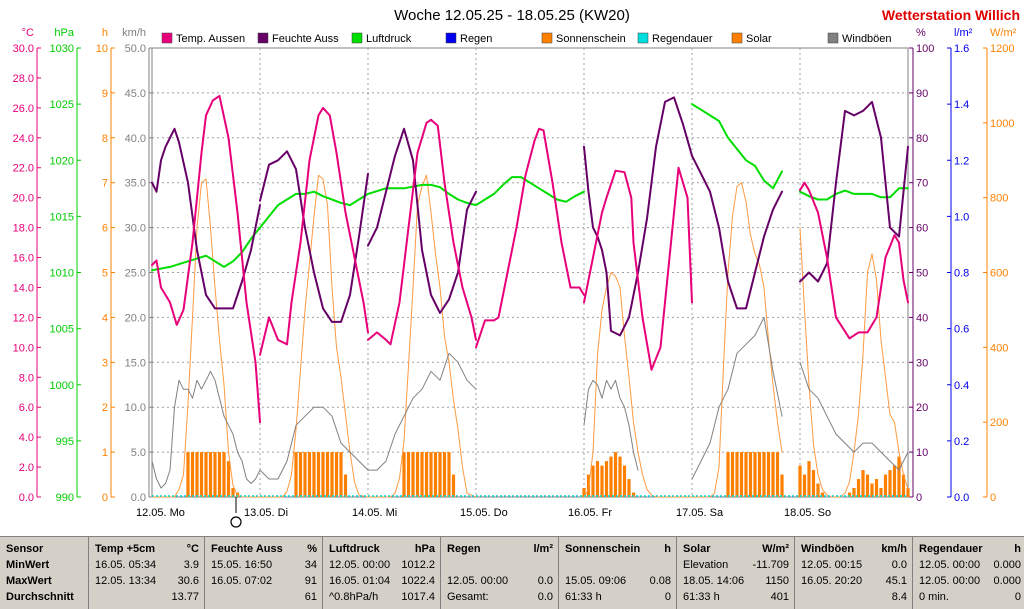 This screenshot has width=1024, height=609. What do you see at coordinates (737, 146) in the screenshot?
I see `pressure-line` at bounding box center [737, 146].